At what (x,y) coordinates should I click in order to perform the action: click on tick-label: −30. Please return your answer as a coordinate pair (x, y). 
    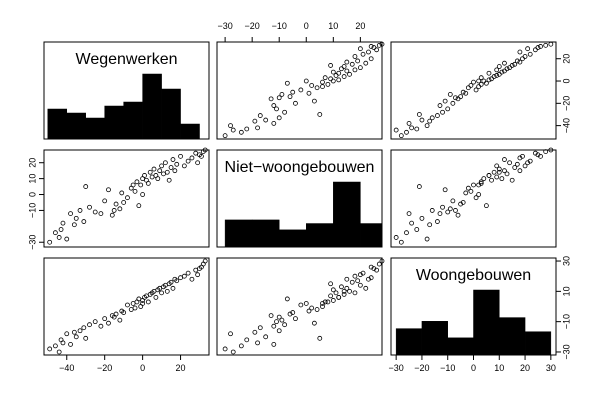
    Looking at the image, I should click on (566, 351).